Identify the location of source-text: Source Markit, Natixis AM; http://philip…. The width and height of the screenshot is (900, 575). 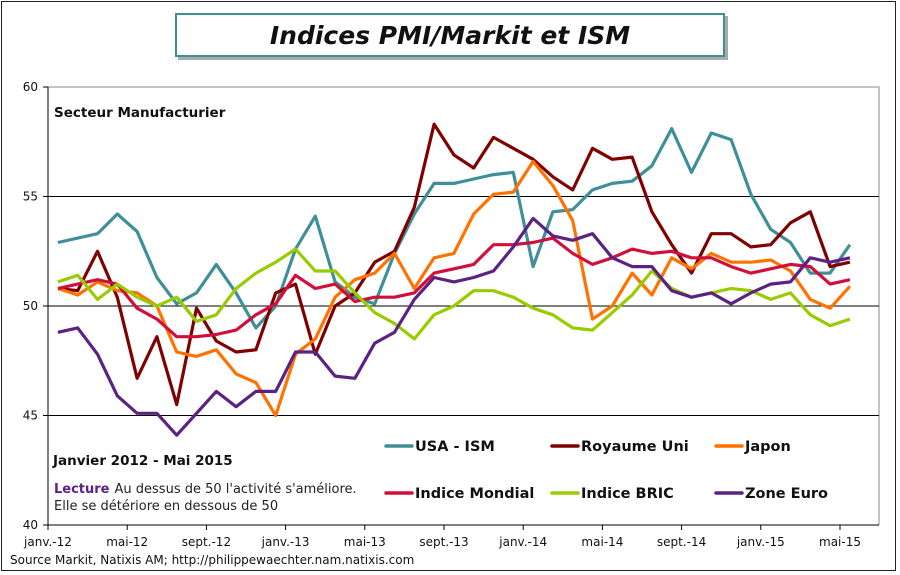
(212, 560).